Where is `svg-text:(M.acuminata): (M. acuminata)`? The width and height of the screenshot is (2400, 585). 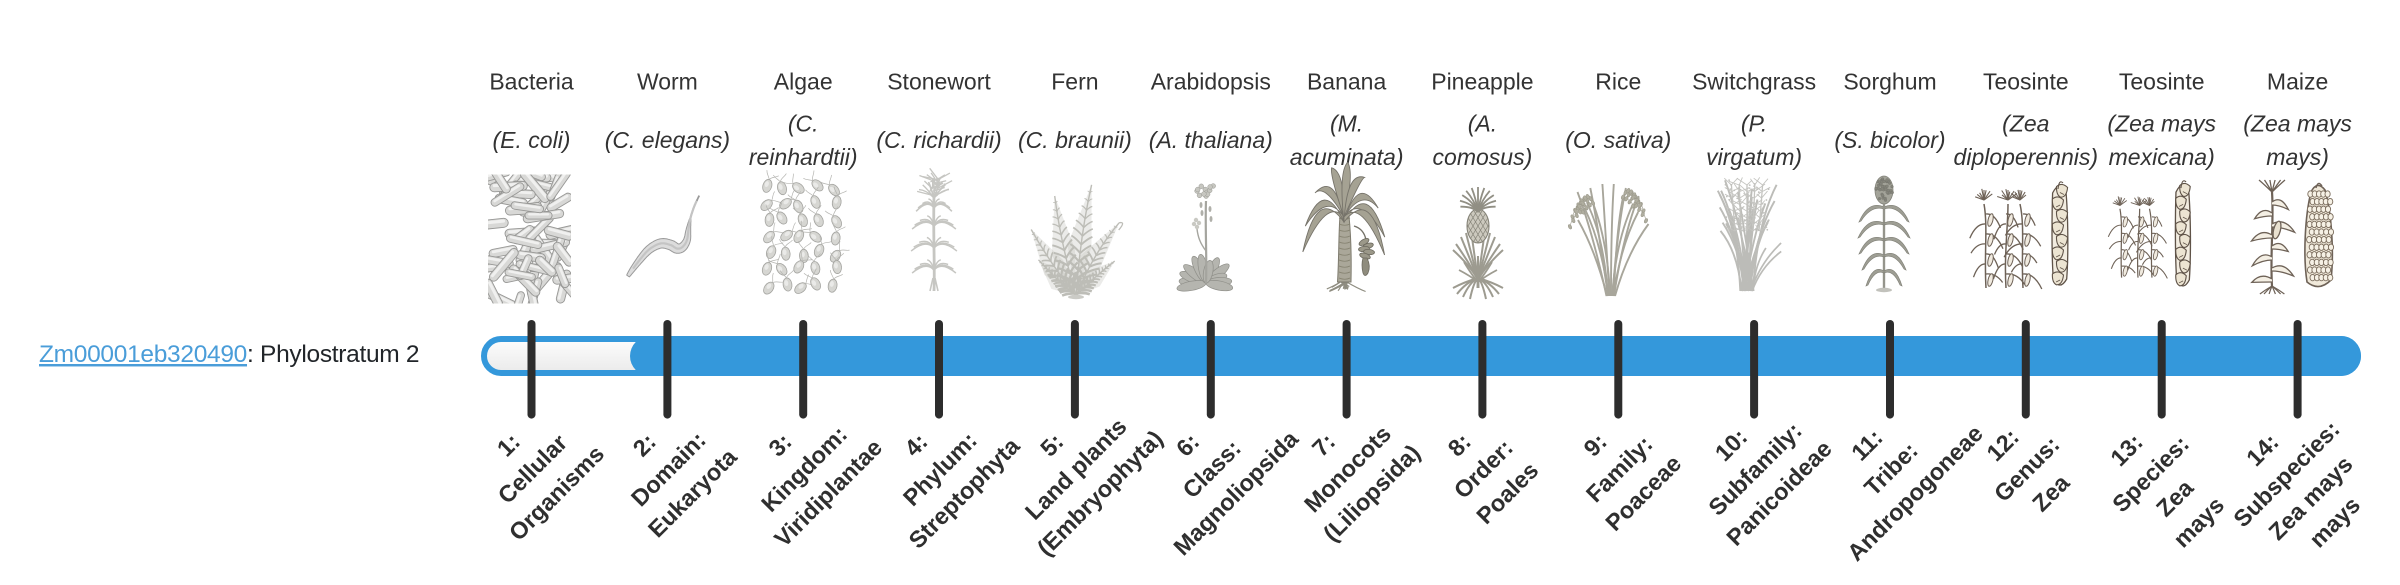
svg-text:(M.acuminata): (M. acuminata) is located at coordinates (1347, 141).